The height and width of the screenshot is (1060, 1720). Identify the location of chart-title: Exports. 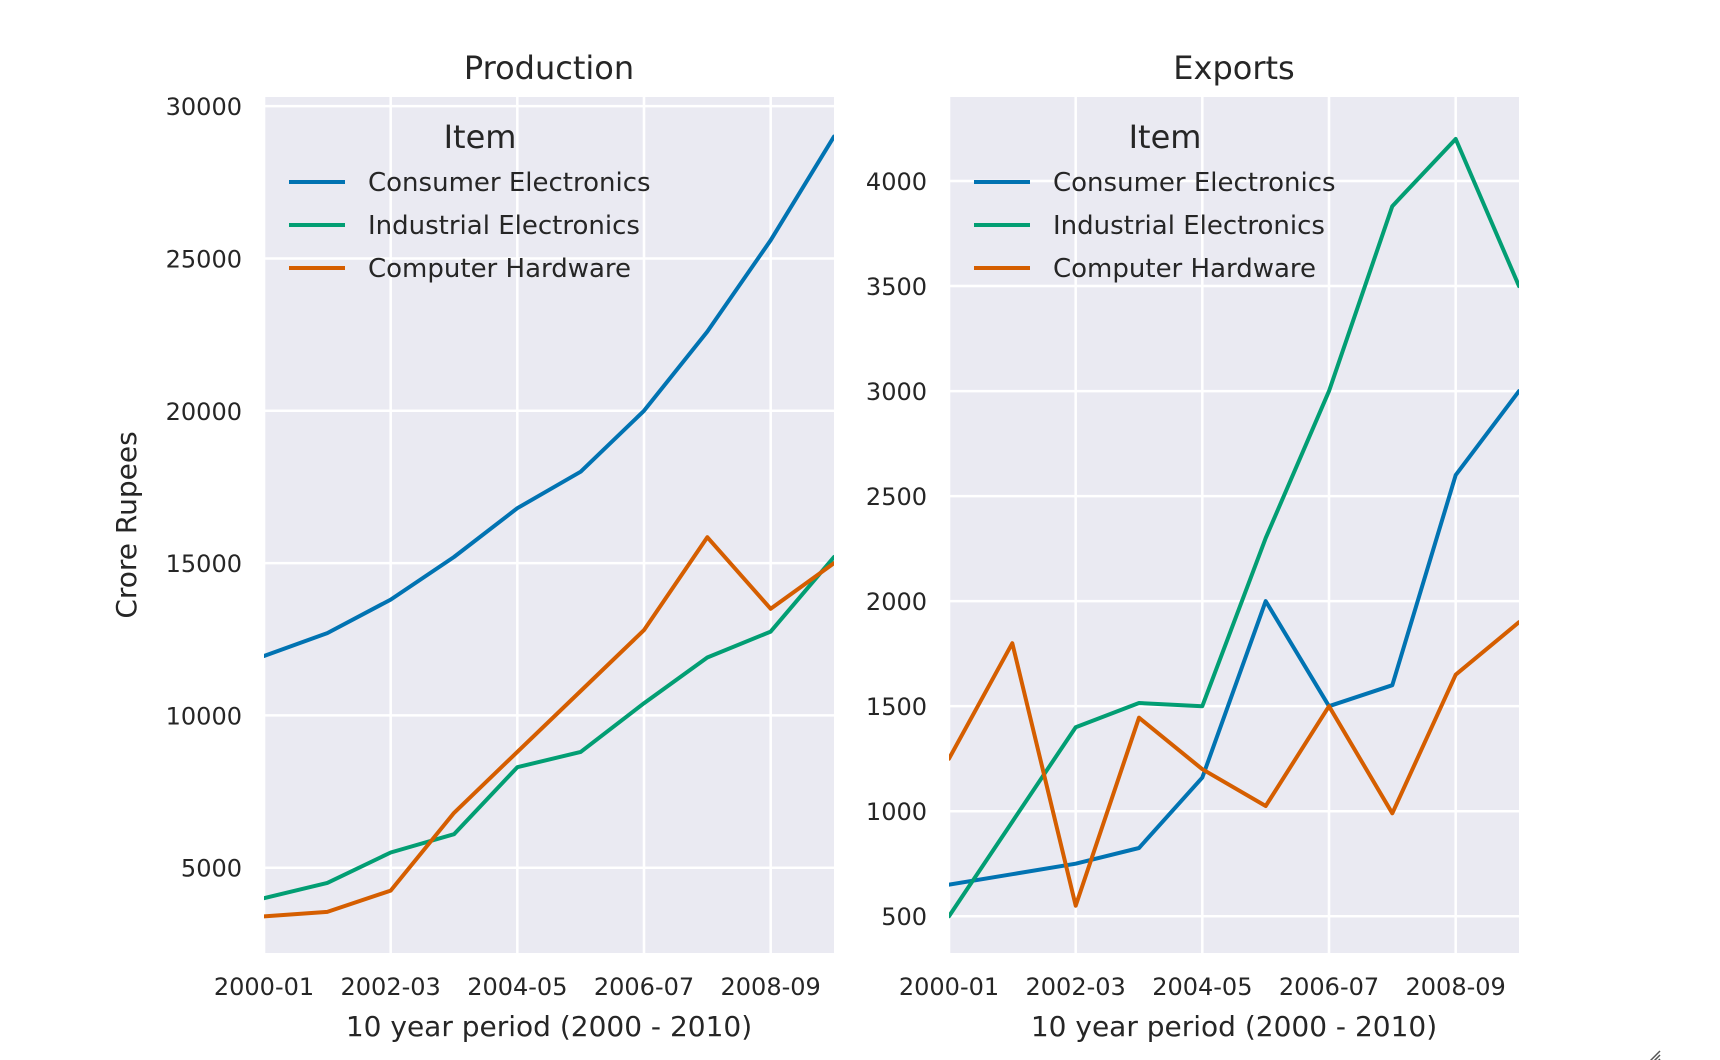
(1233, 68).